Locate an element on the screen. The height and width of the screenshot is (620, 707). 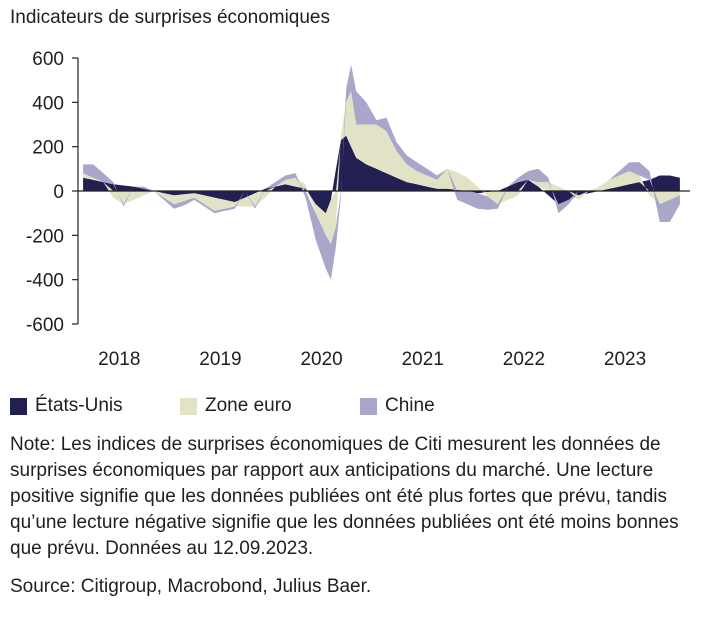
x-tick-label: 2019 is located at coordinates (220, 359).